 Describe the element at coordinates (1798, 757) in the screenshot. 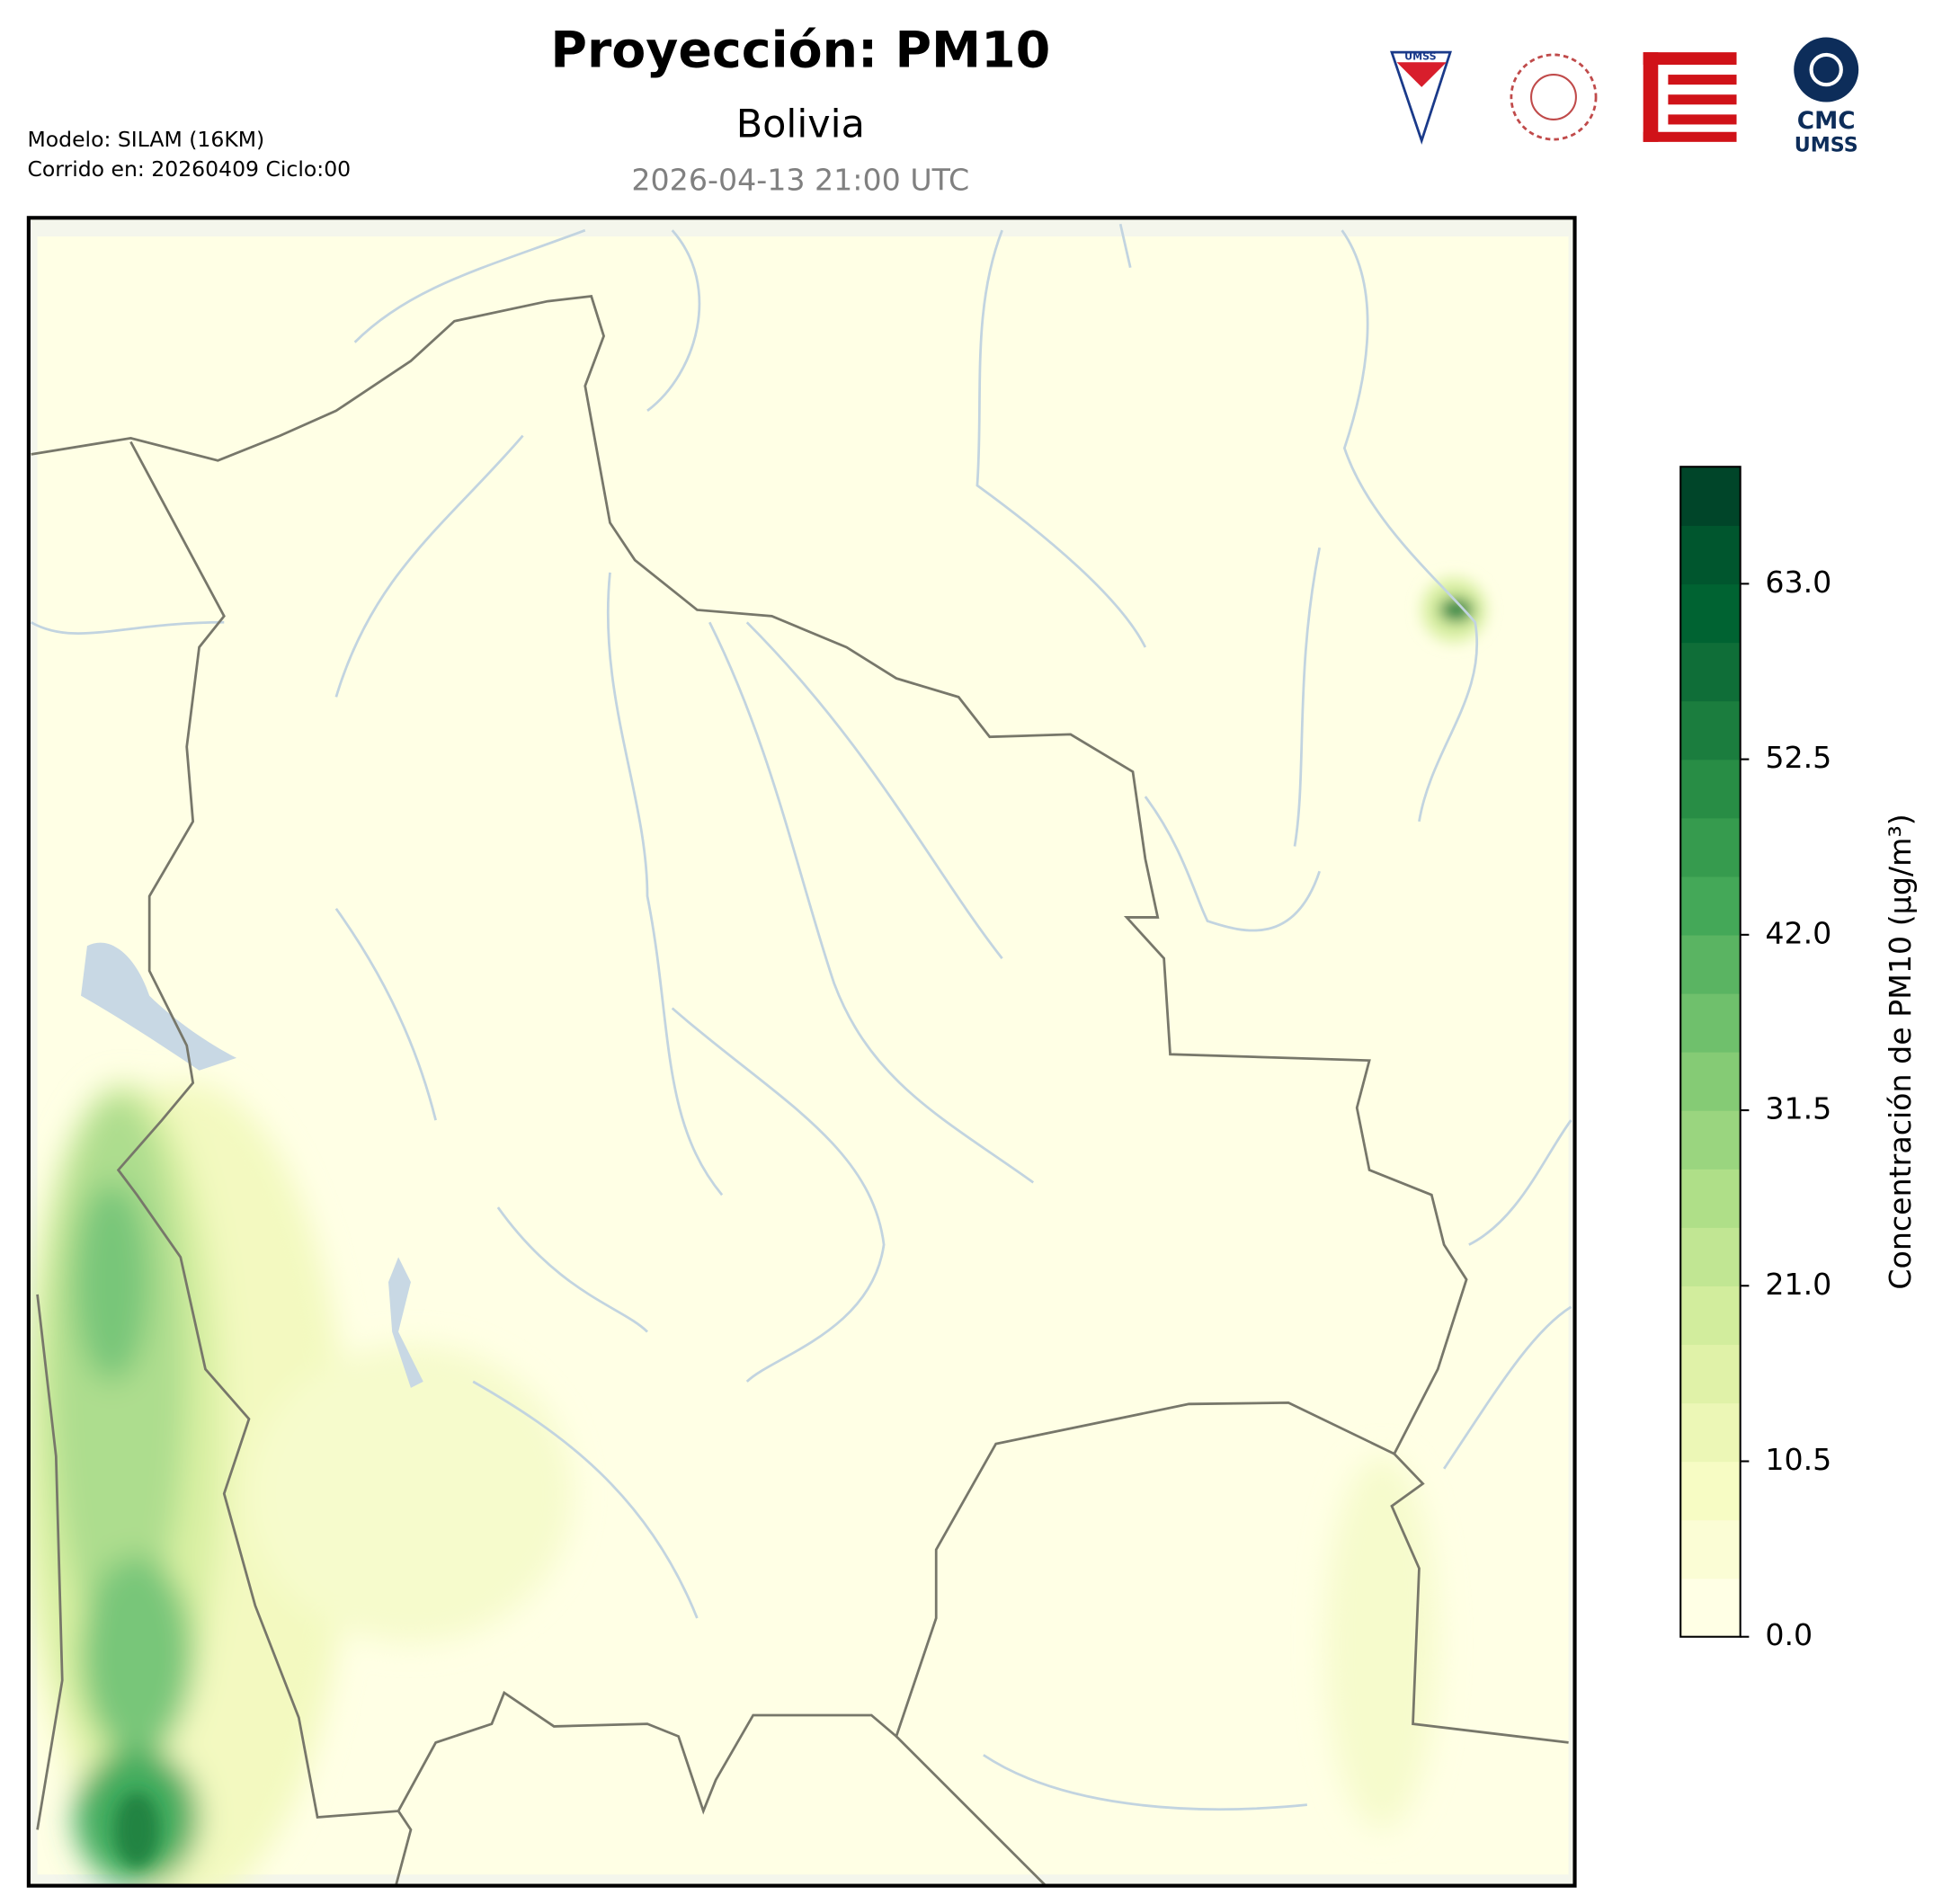

I see `tick-label: 52.5` at that location.